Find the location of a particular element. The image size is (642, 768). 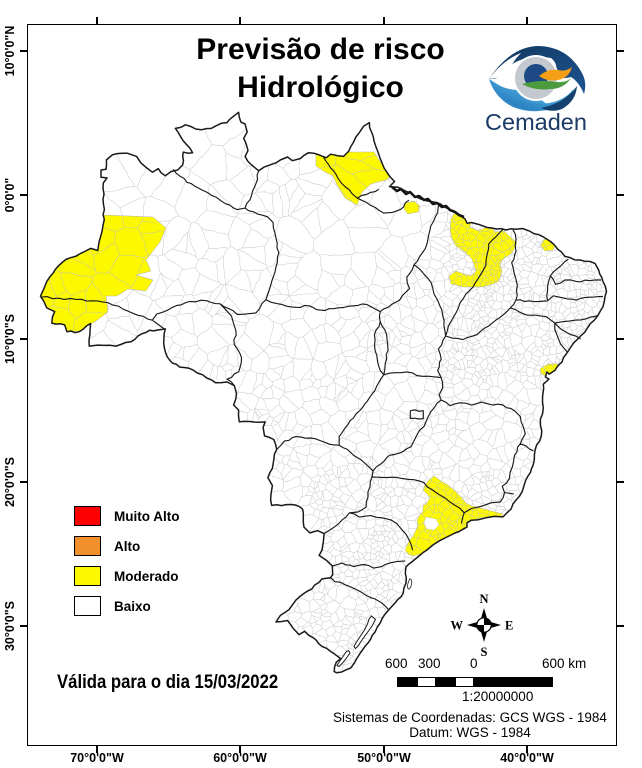

svg-text: N is located at coordinates (483, 599).